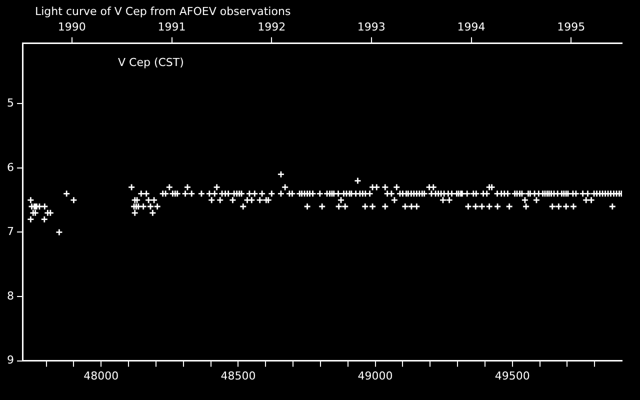 This screenshot has width=640, height=400. I want to click on x-tick-label: 48500, so click(238, 375).